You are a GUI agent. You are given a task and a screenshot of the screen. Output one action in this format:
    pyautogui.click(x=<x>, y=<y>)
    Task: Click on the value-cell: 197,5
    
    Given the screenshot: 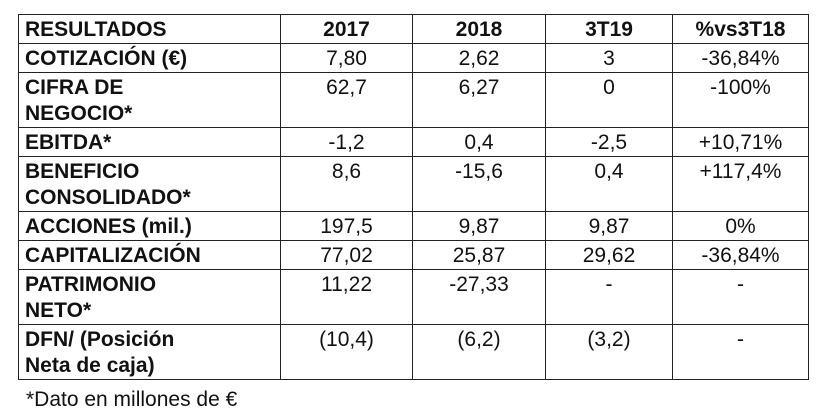 What is the action you would take?
    pyautogui.click(x=346, y=226)
    